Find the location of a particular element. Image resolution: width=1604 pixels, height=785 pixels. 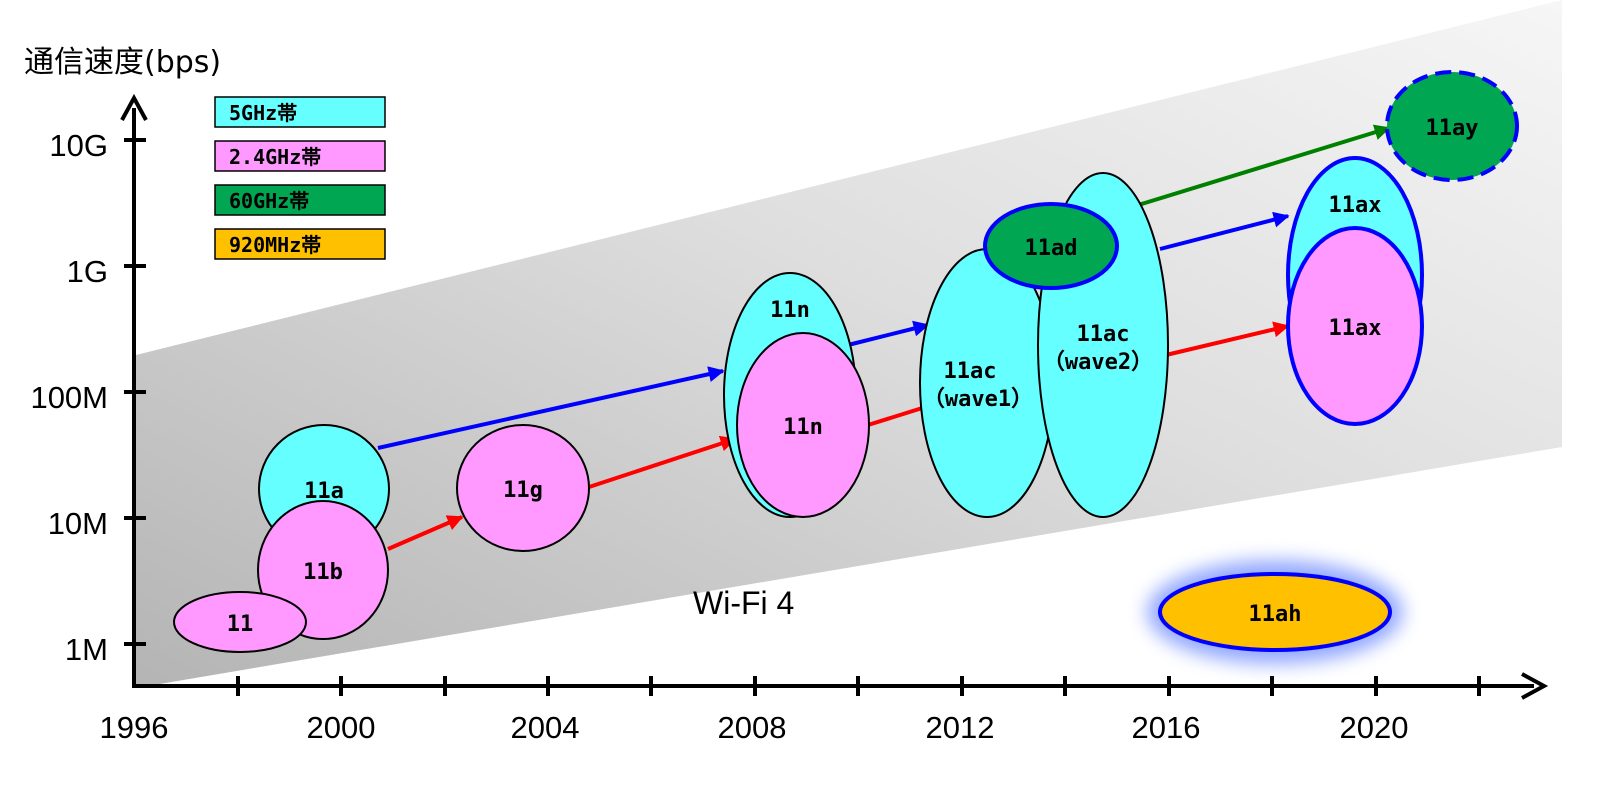

x-ticks: 1996 2000 2004 2008 2012 2016 2020 is located at coordinates (790, 710).